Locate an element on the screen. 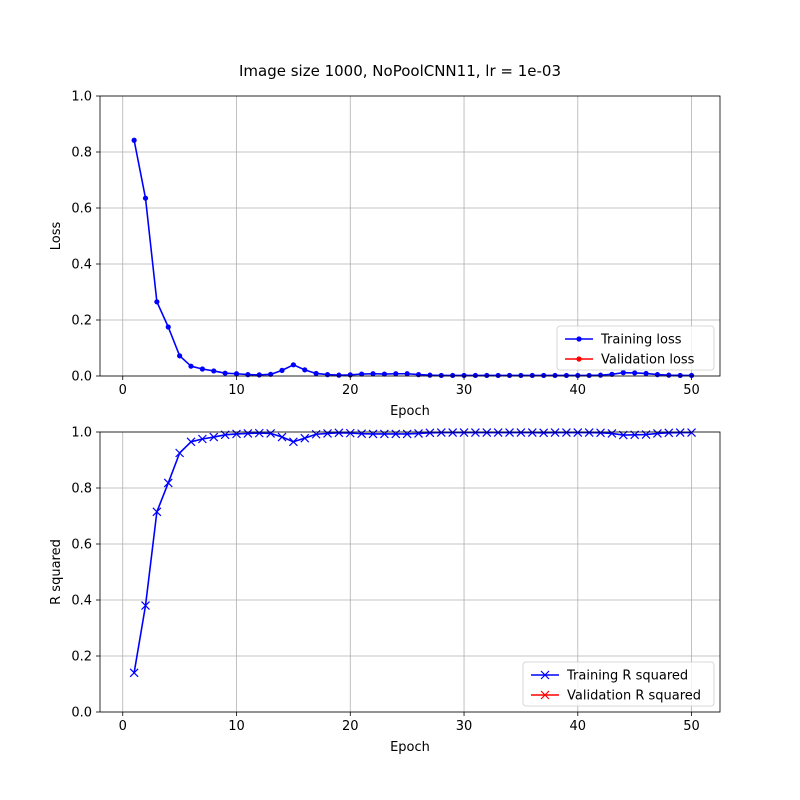  loss-legend-label-1: Validation loss is located at coordinates (648, 360).